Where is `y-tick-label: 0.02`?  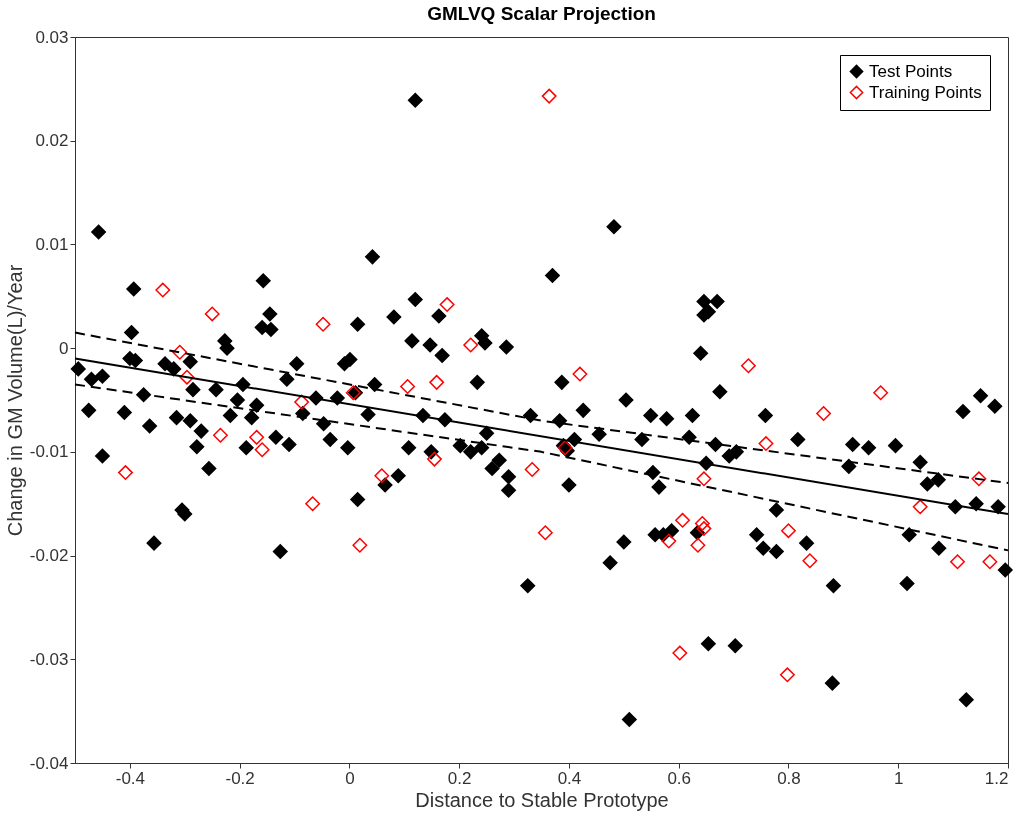
y-tick-label: 0.02 is located at coordinates (52, 141).